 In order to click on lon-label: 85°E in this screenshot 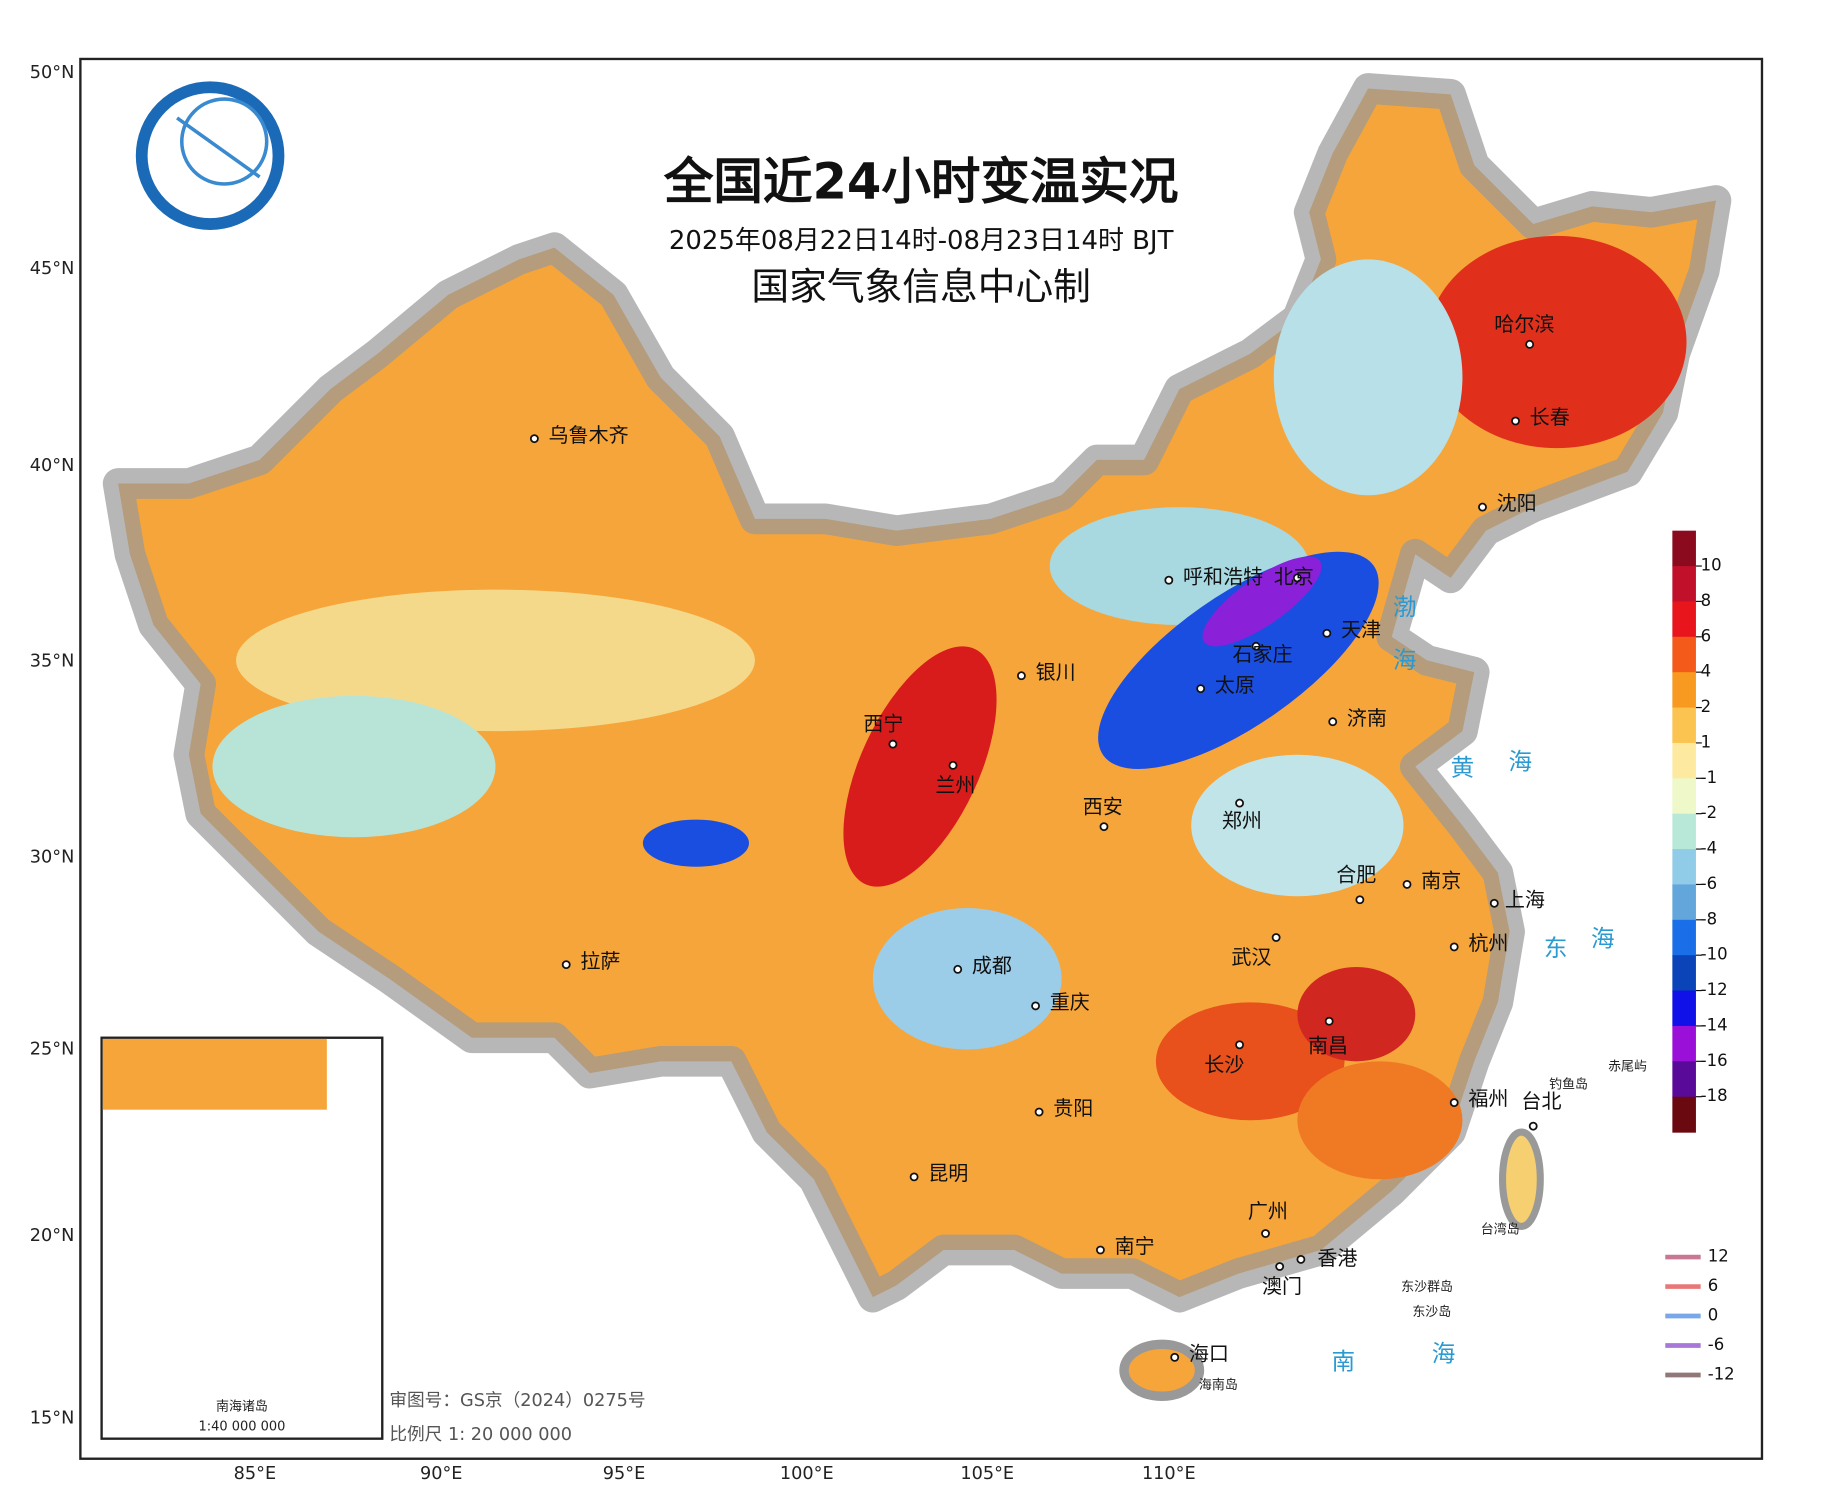, I will do `click(255, 1474)`.